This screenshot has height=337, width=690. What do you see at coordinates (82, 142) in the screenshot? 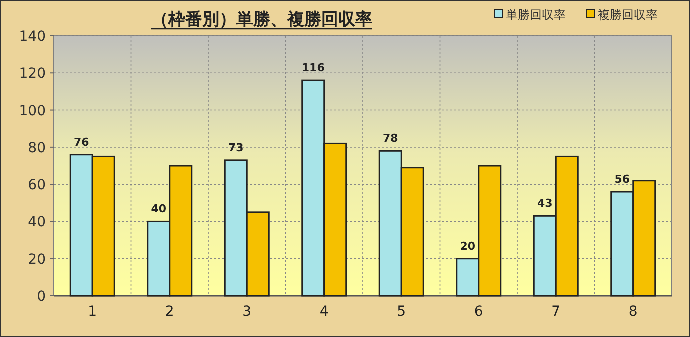
I see `data-label: 76` at bounding box center [82, 142].